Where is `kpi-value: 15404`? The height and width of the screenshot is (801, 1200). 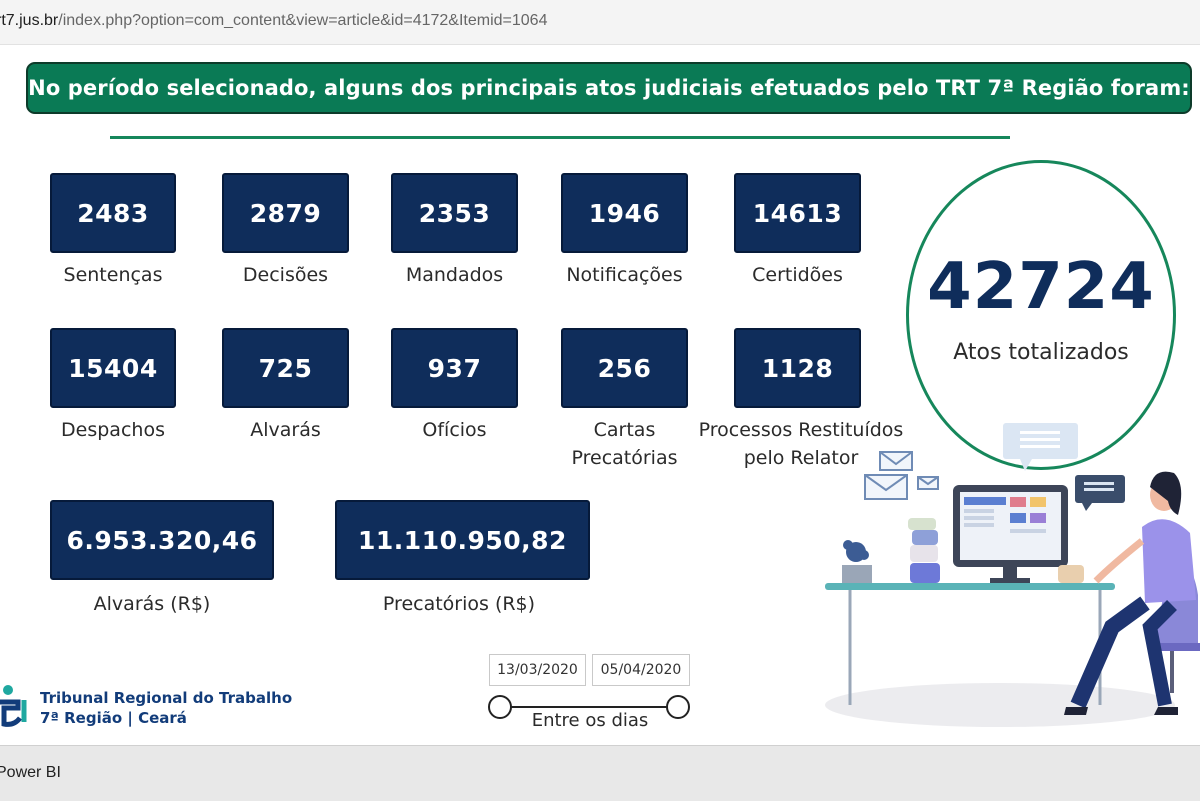 kpi-value: 15404 is located at coordinates (113, 368).